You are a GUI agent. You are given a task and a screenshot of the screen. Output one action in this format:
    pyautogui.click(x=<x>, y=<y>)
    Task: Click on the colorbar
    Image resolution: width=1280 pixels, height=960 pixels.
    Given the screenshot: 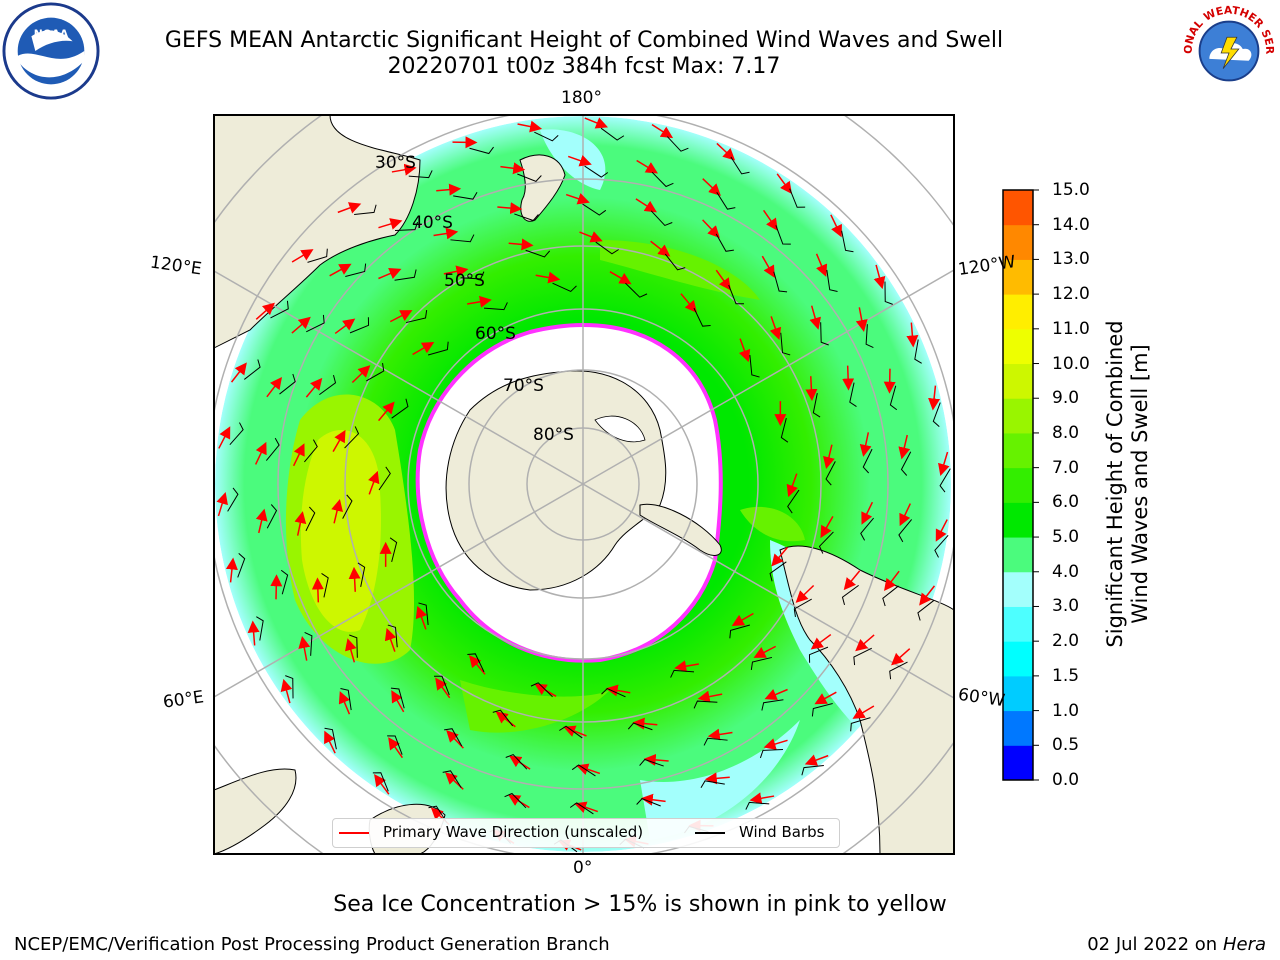 What is the action you would take?
    pyautogui.click(x=1020, y=485)
    